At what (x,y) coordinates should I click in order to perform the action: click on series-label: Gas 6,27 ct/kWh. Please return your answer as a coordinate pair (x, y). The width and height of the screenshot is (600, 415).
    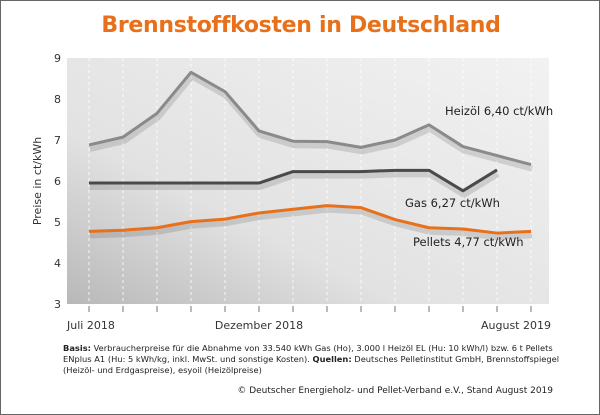
    Looking at the image, I should click on (452, 203).